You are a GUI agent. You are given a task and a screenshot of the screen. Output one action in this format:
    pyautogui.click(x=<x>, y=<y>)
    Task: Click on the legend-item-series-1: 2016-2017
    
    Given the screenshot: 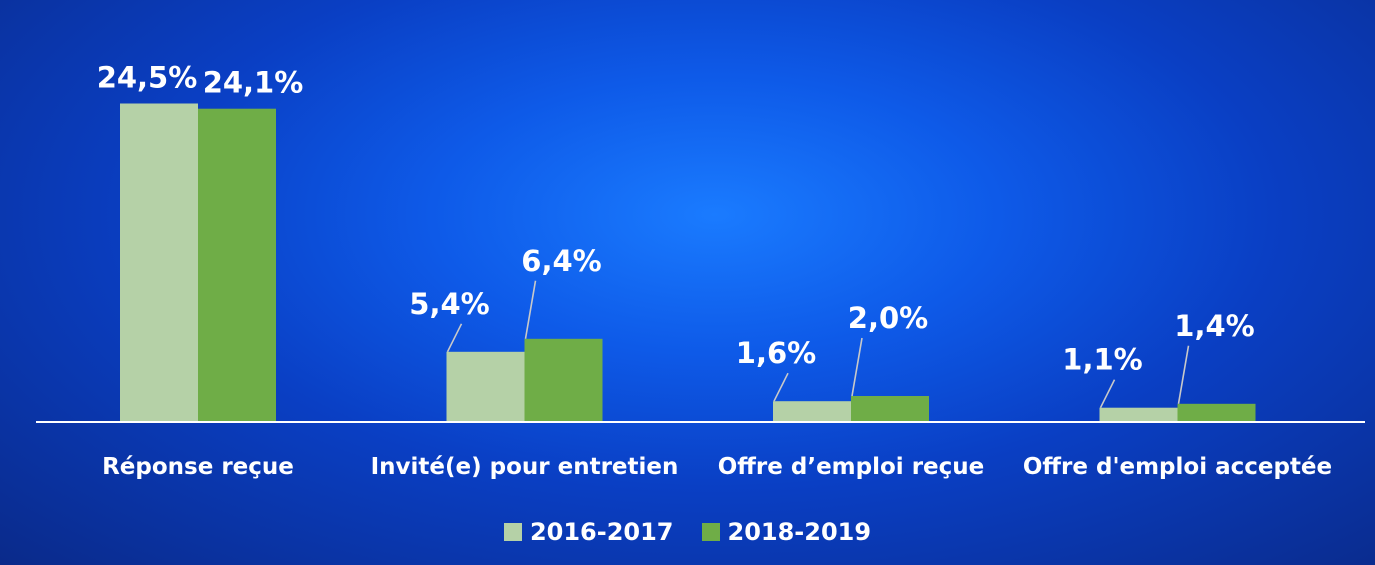 What is the action you would take?
    pyautogui.click(x=588, y=532)
    